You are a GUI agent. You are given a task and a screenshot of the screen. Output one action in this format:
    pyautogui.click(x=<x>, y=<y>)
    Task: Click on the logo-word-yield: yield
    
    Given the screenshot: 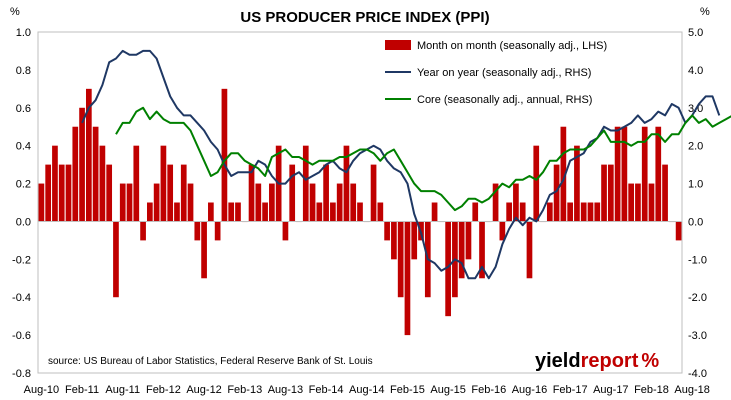 What is the action you would take?
    pyautogui.click(x=558, y=361)
    